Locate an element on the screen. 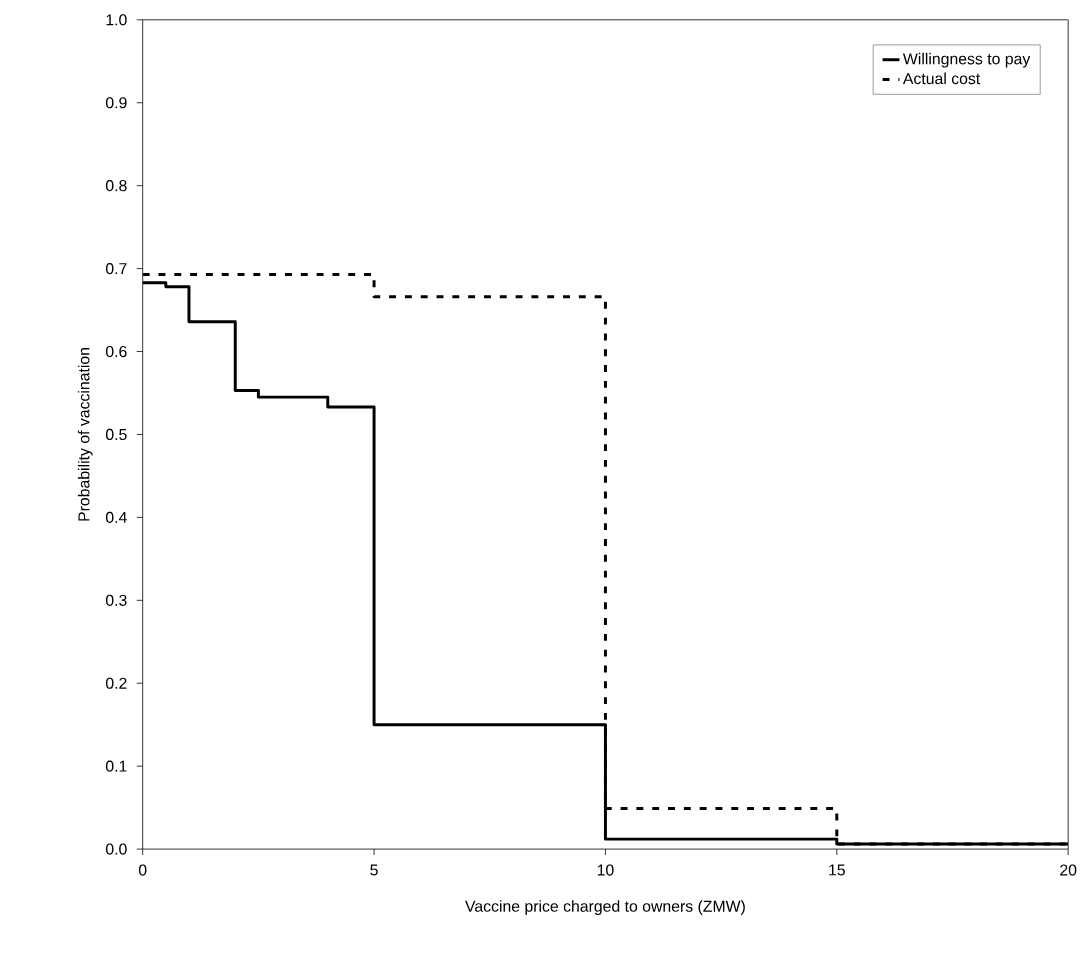 The width and height of the screenshot is (1089, 980). y-tick-label: 0.3 is located at coordinates (116, 600).